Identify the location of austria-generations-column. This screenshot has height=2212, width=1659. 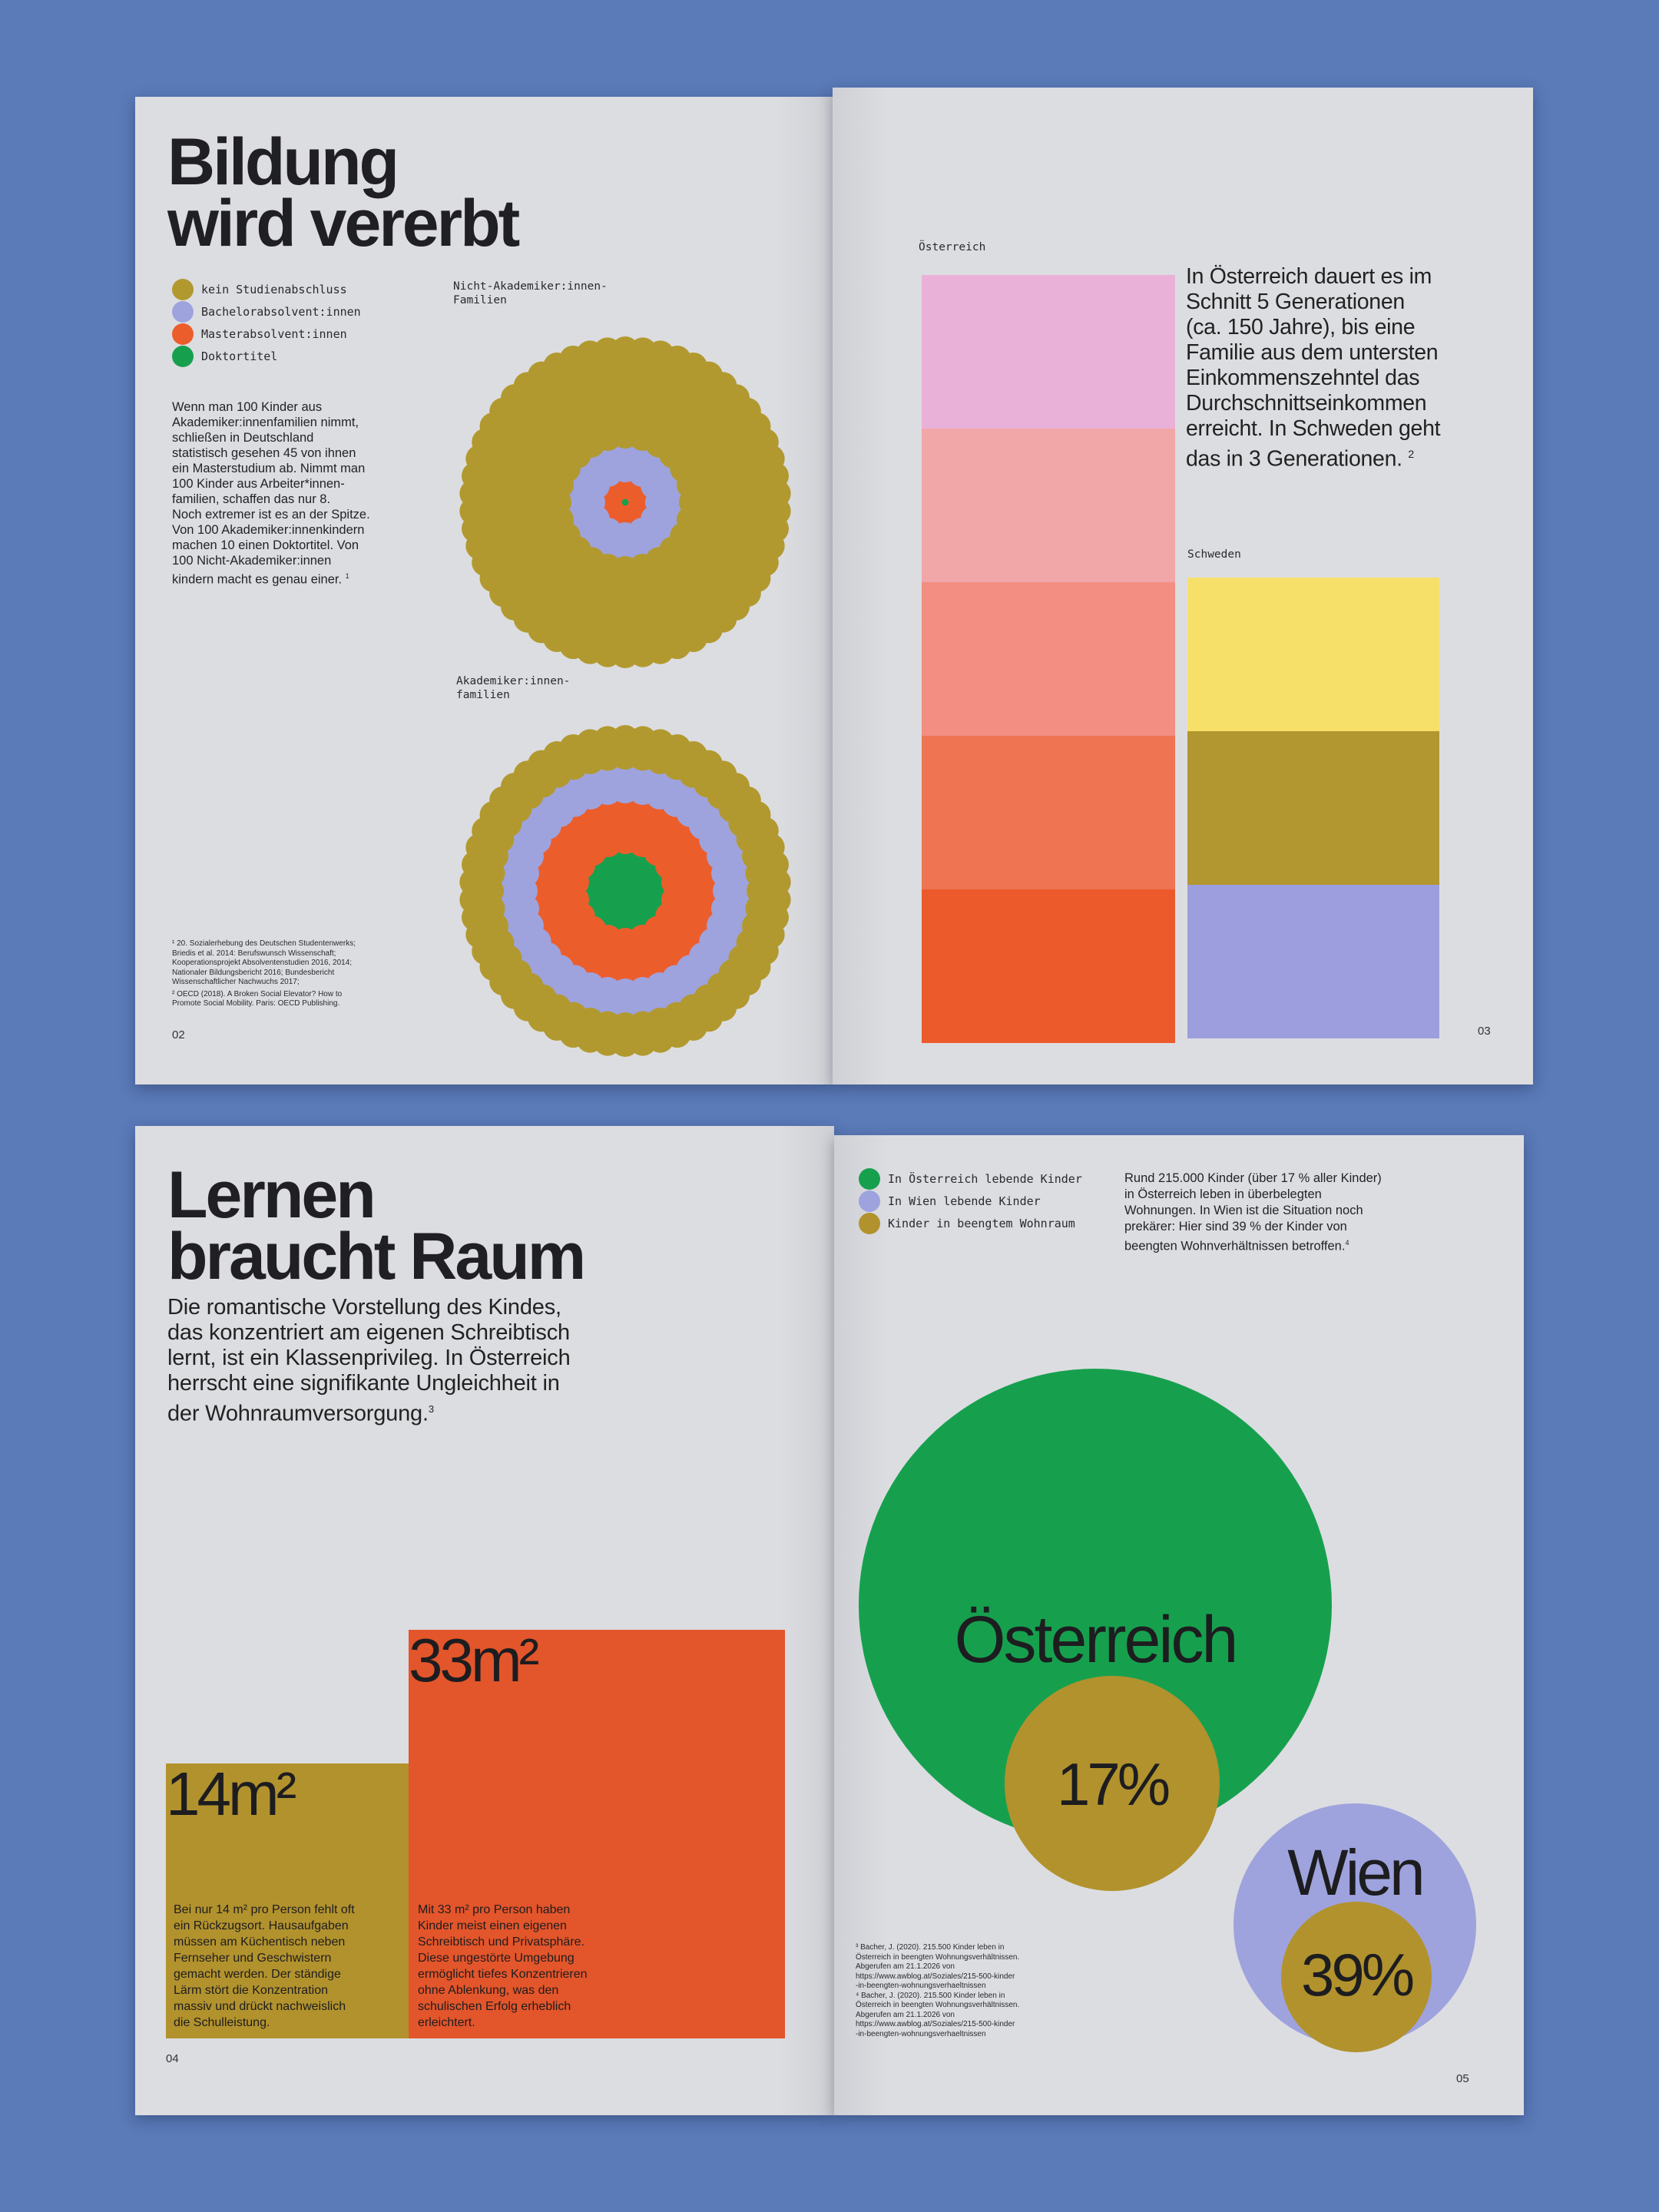
(1048, 659).